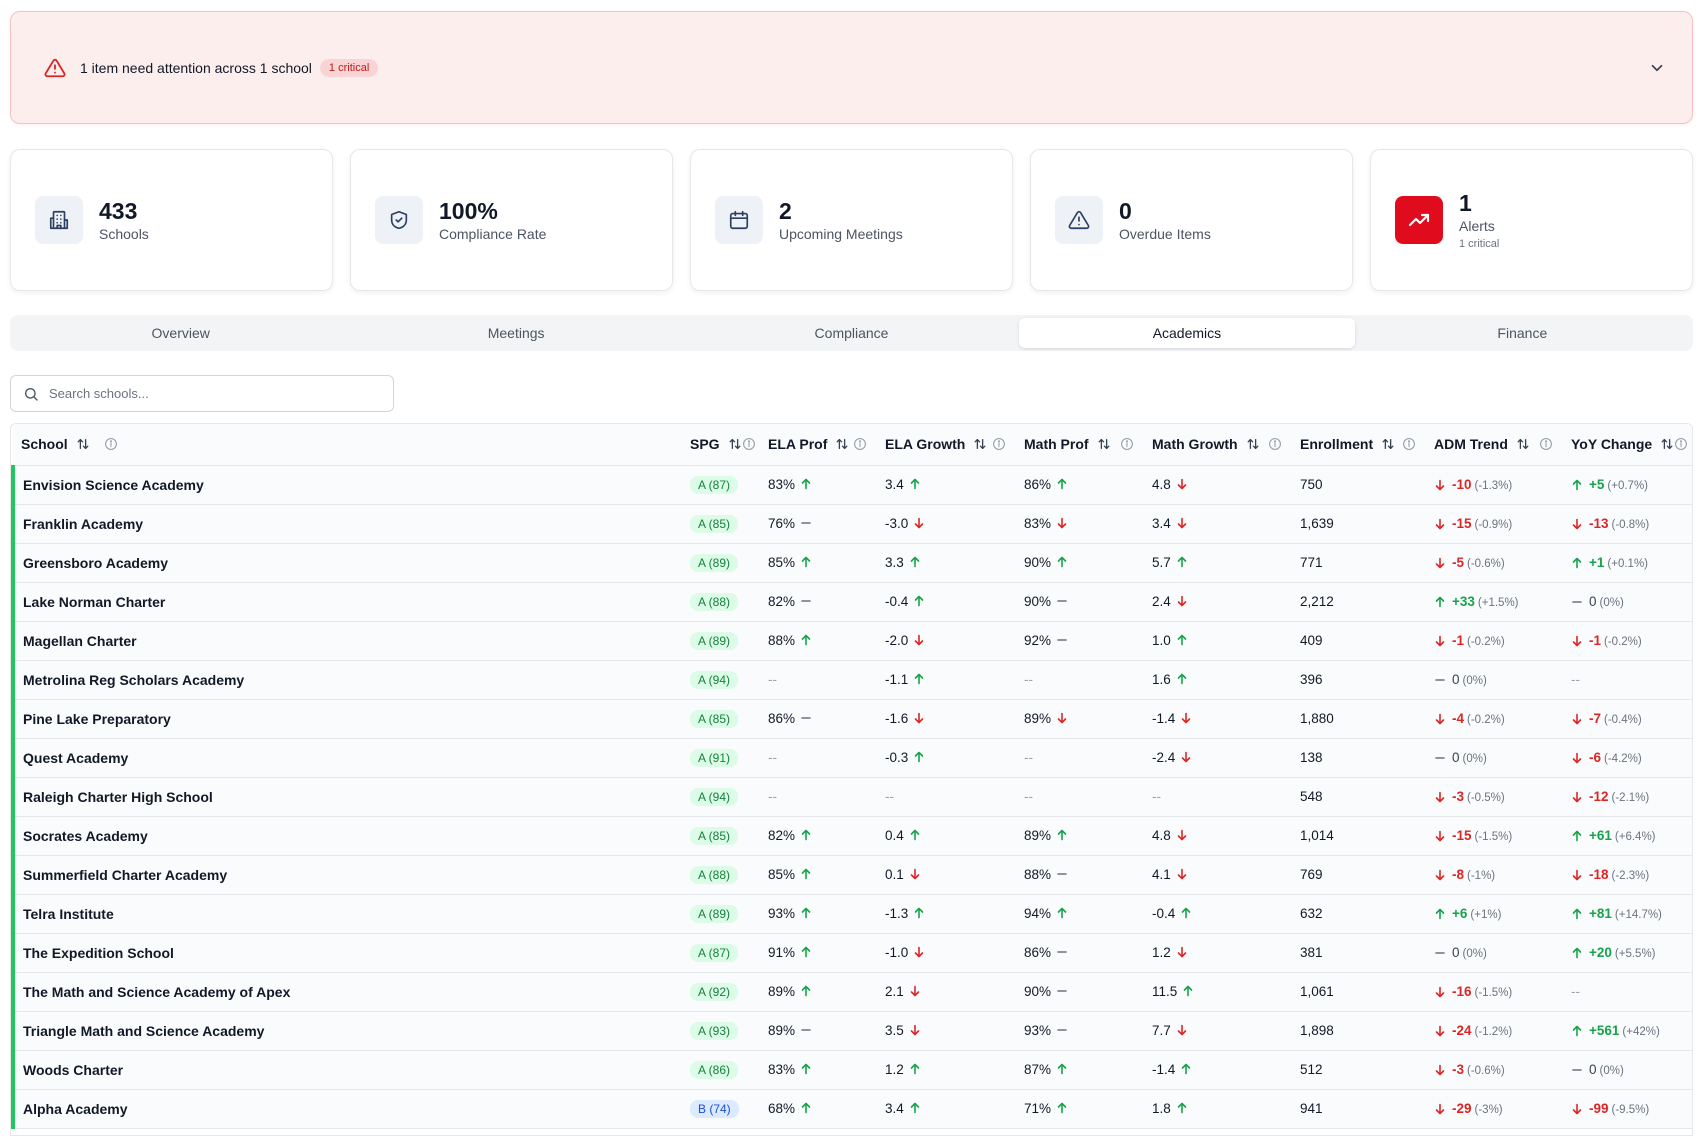 Image resolution: width=1707 pixels, height=1136 pixels. I want to click on stat-card-schools: 433 Schools, so click(171, 220).